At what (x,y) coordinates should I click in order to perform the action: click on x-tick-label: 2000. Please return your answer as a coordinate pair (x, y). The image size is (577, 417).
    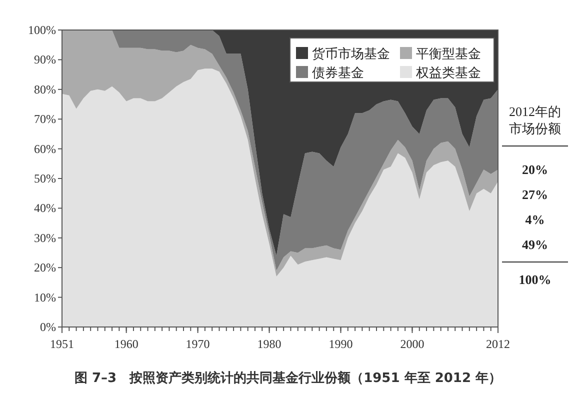
    Looking at the image, I should click on (412, 344).